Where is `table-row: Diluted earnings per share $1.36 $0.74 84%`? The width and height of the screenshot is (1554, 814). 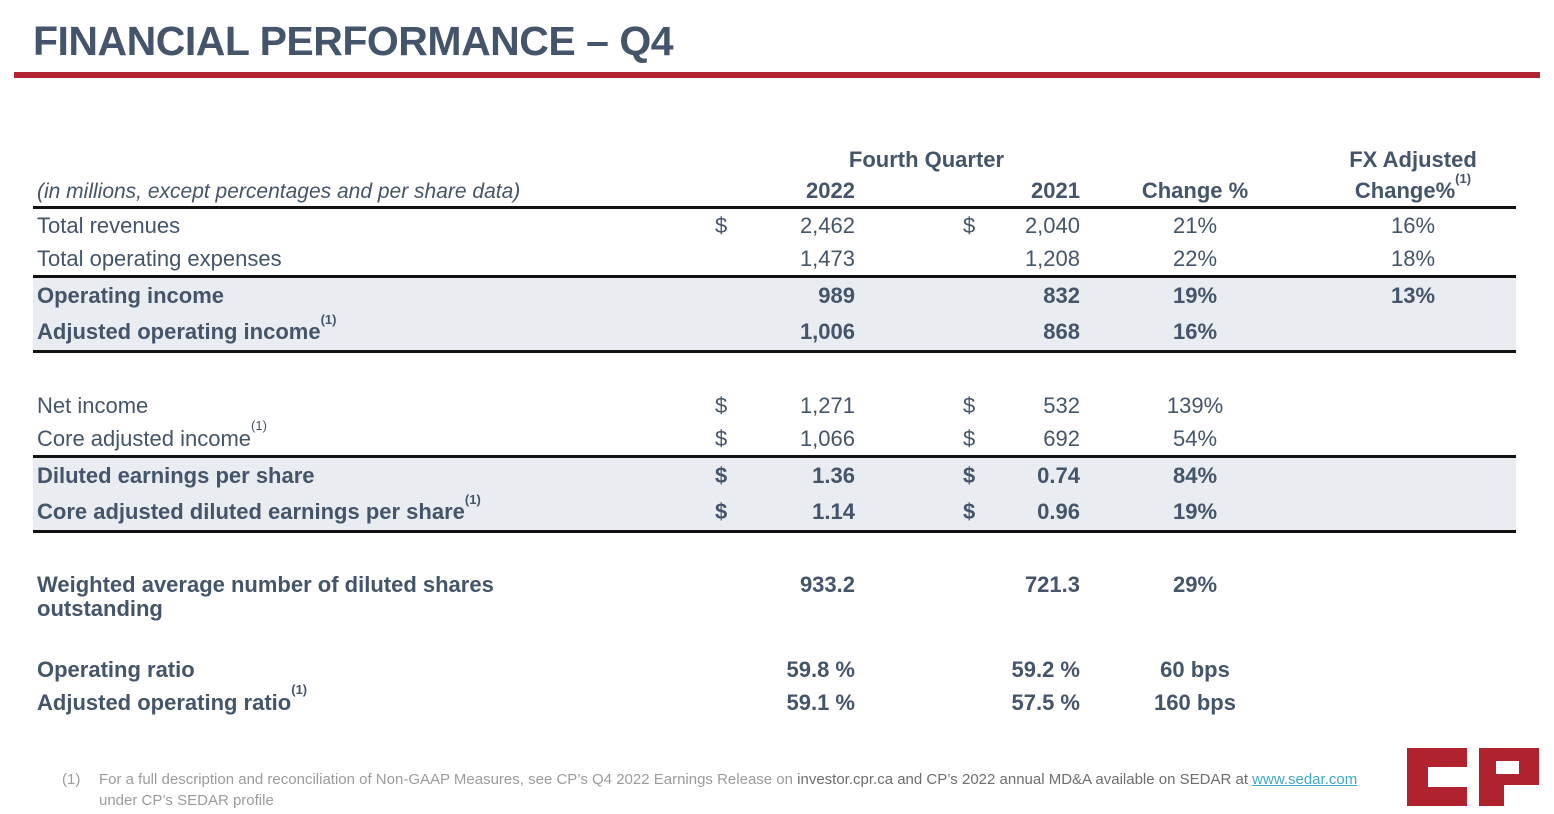 table-row: Diluted earnings per share $1.36 $0.74 84% is located at coordinates (774, 474).